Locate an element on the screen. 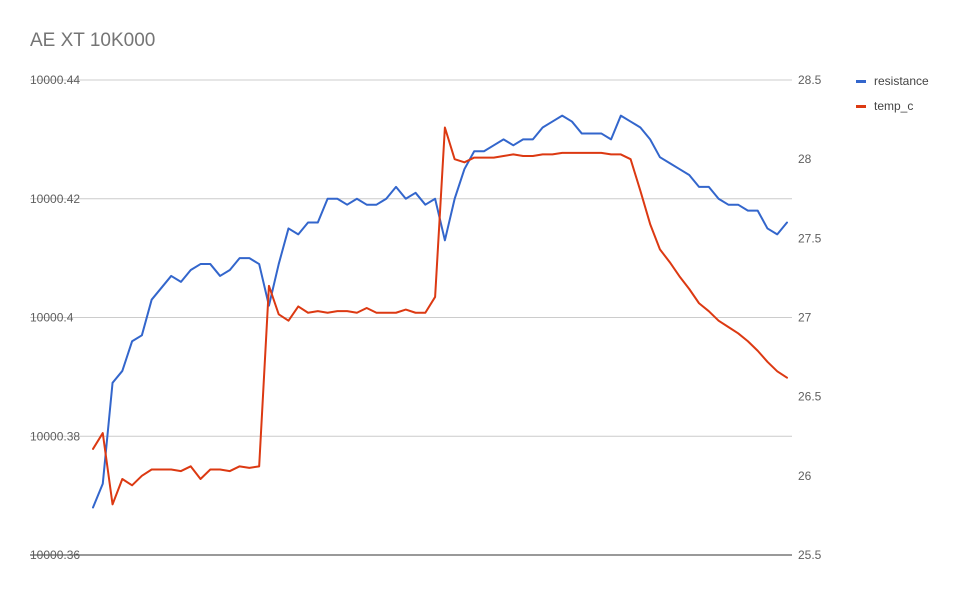 Image resolution: width=960 pixels, height=593 pixels. left-axis-ticks: 10000.36 10000.38 10000.4 10000.42 10000.44 is located at coordinates (55, 317).